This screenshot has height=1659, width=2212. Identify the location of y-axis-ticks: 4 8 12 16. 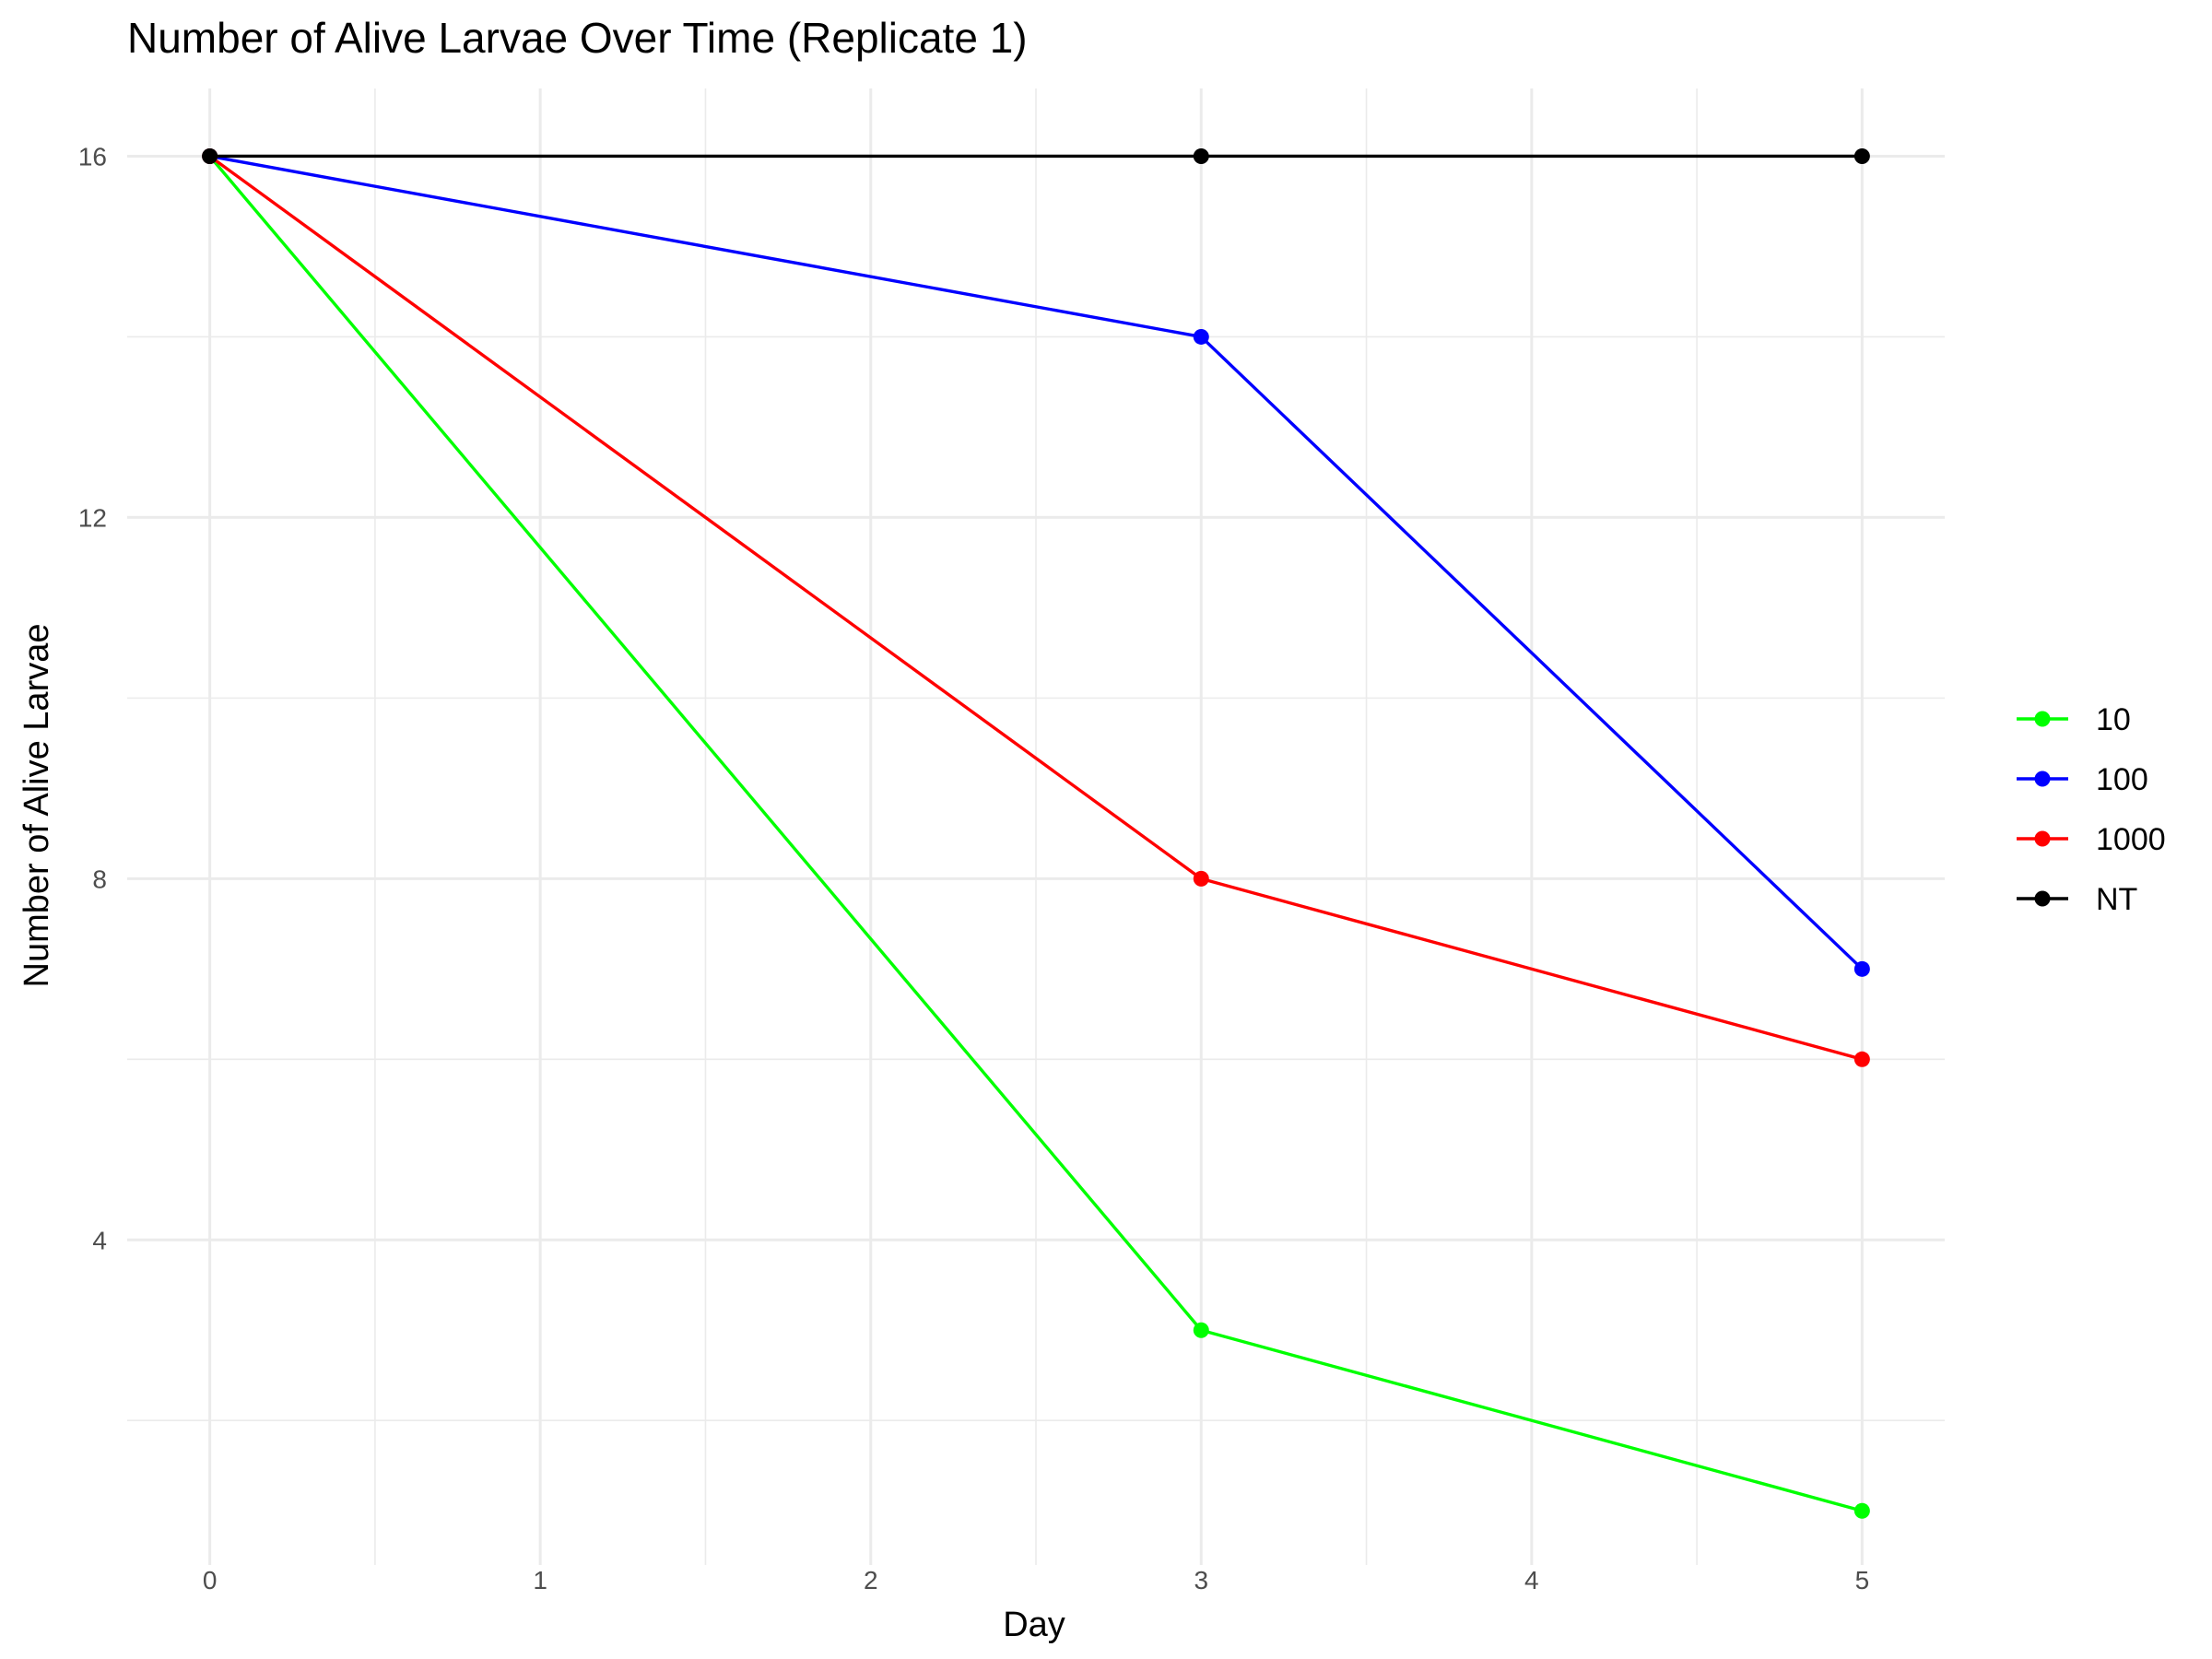
(92, 698).